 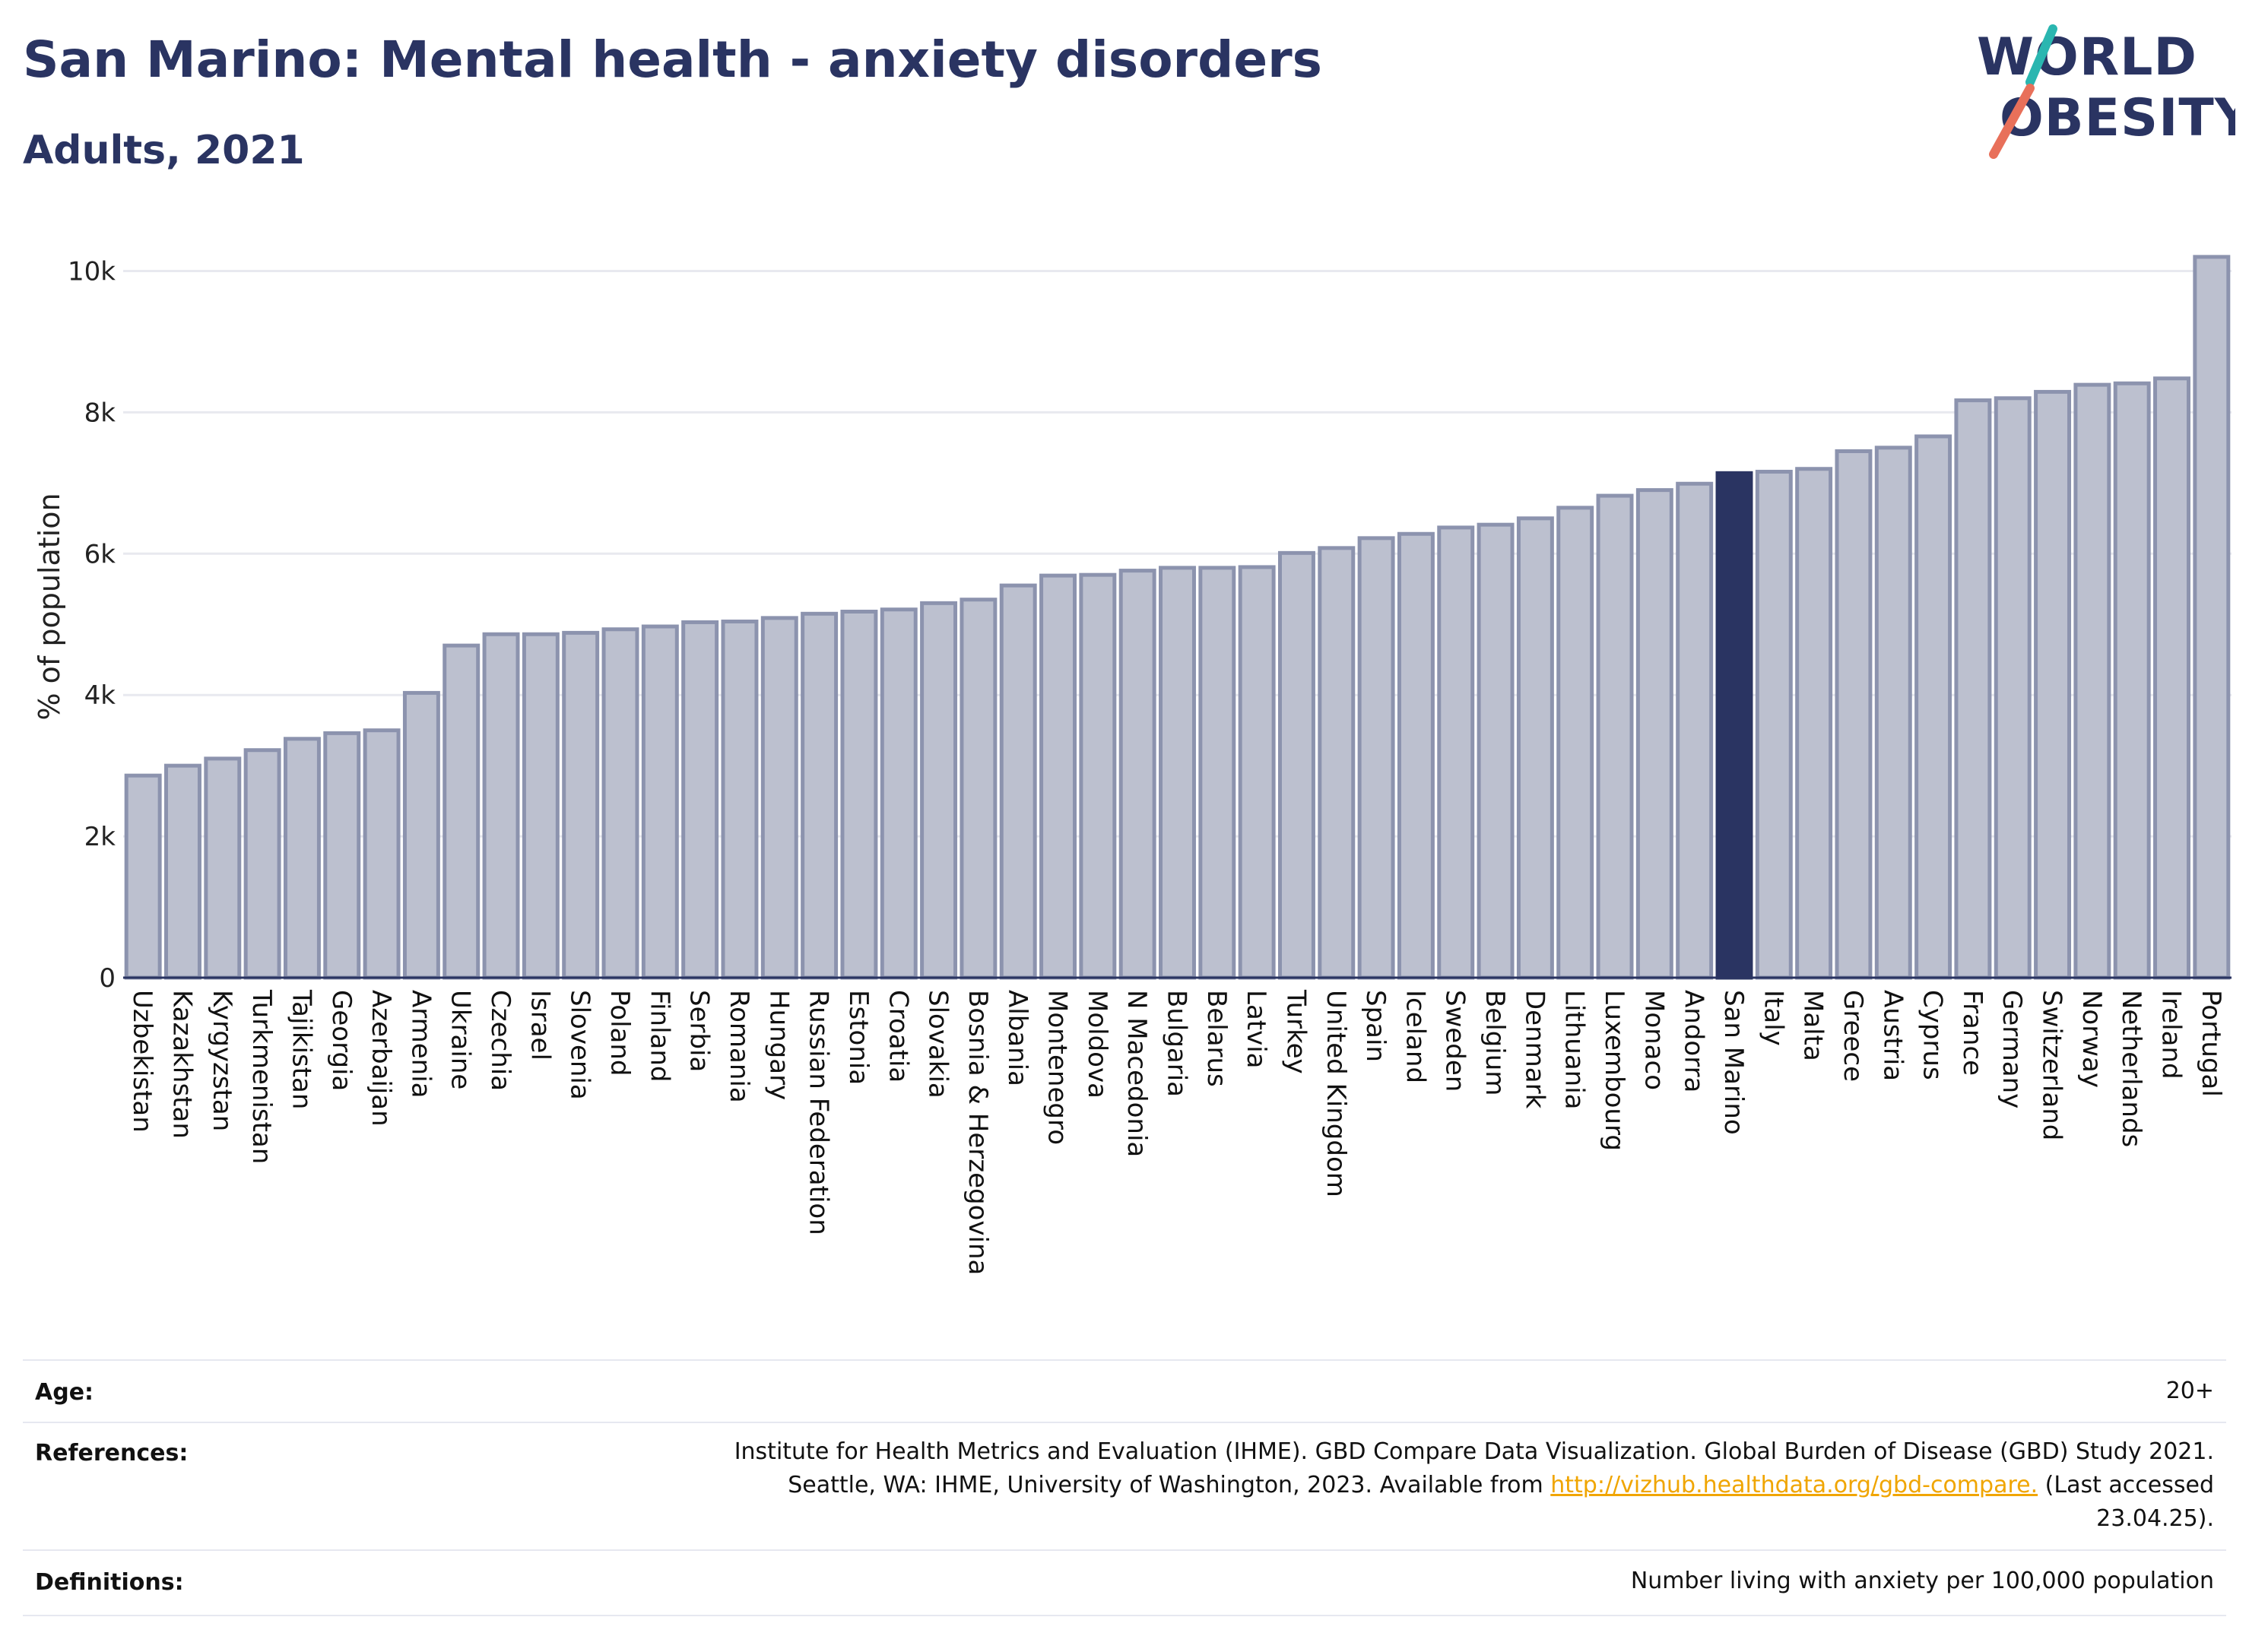 What do you see at coordinates (580, 1045) in the screenshot?
I see `x-tick-label: Slovenia` at bounding box center [580, 1045].